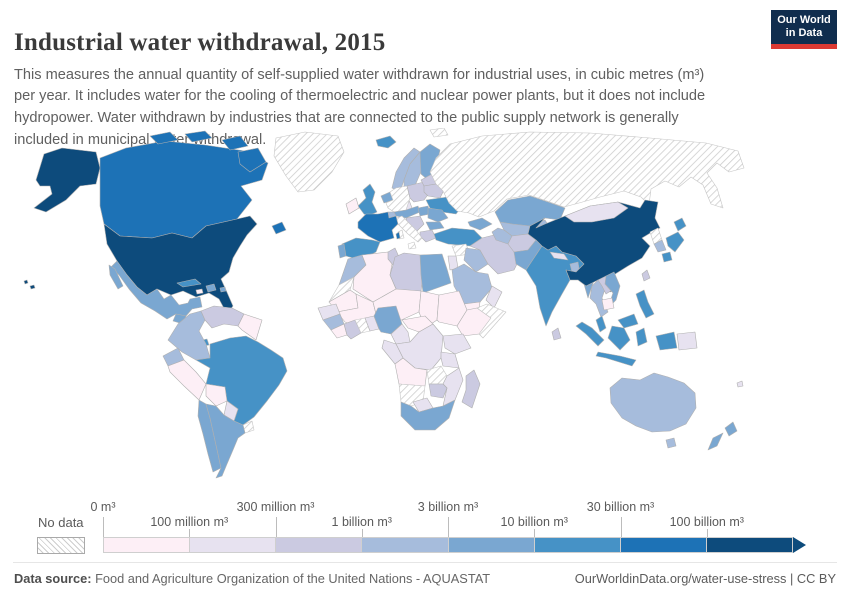 The width and height of the screenshot is (850, 600). Describe the element at coordinates (252, 160) in the screenshot. I see `country-canada-baffin` at that location.